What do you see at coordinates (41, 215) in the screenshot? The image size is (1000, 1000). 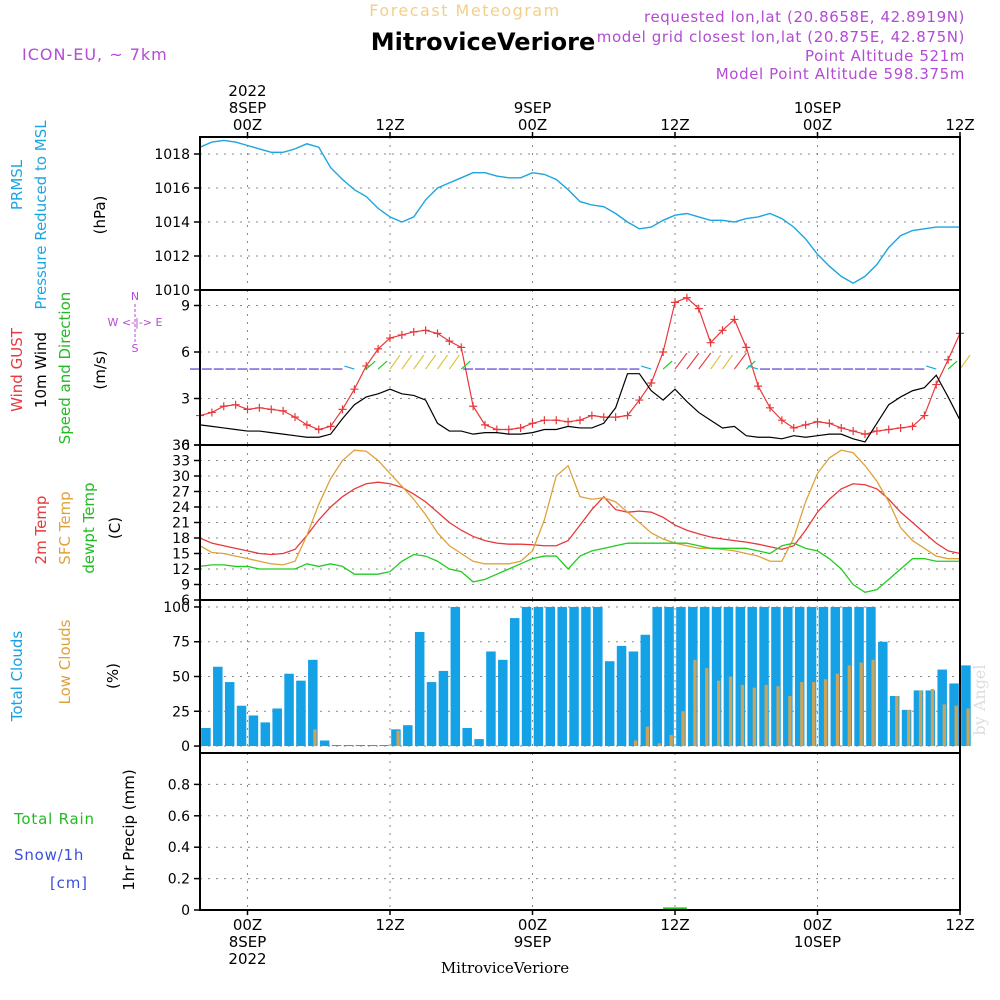 I see `pressure-main-label: Pressure Reduced to MSL` at bounding box center [41, 215].